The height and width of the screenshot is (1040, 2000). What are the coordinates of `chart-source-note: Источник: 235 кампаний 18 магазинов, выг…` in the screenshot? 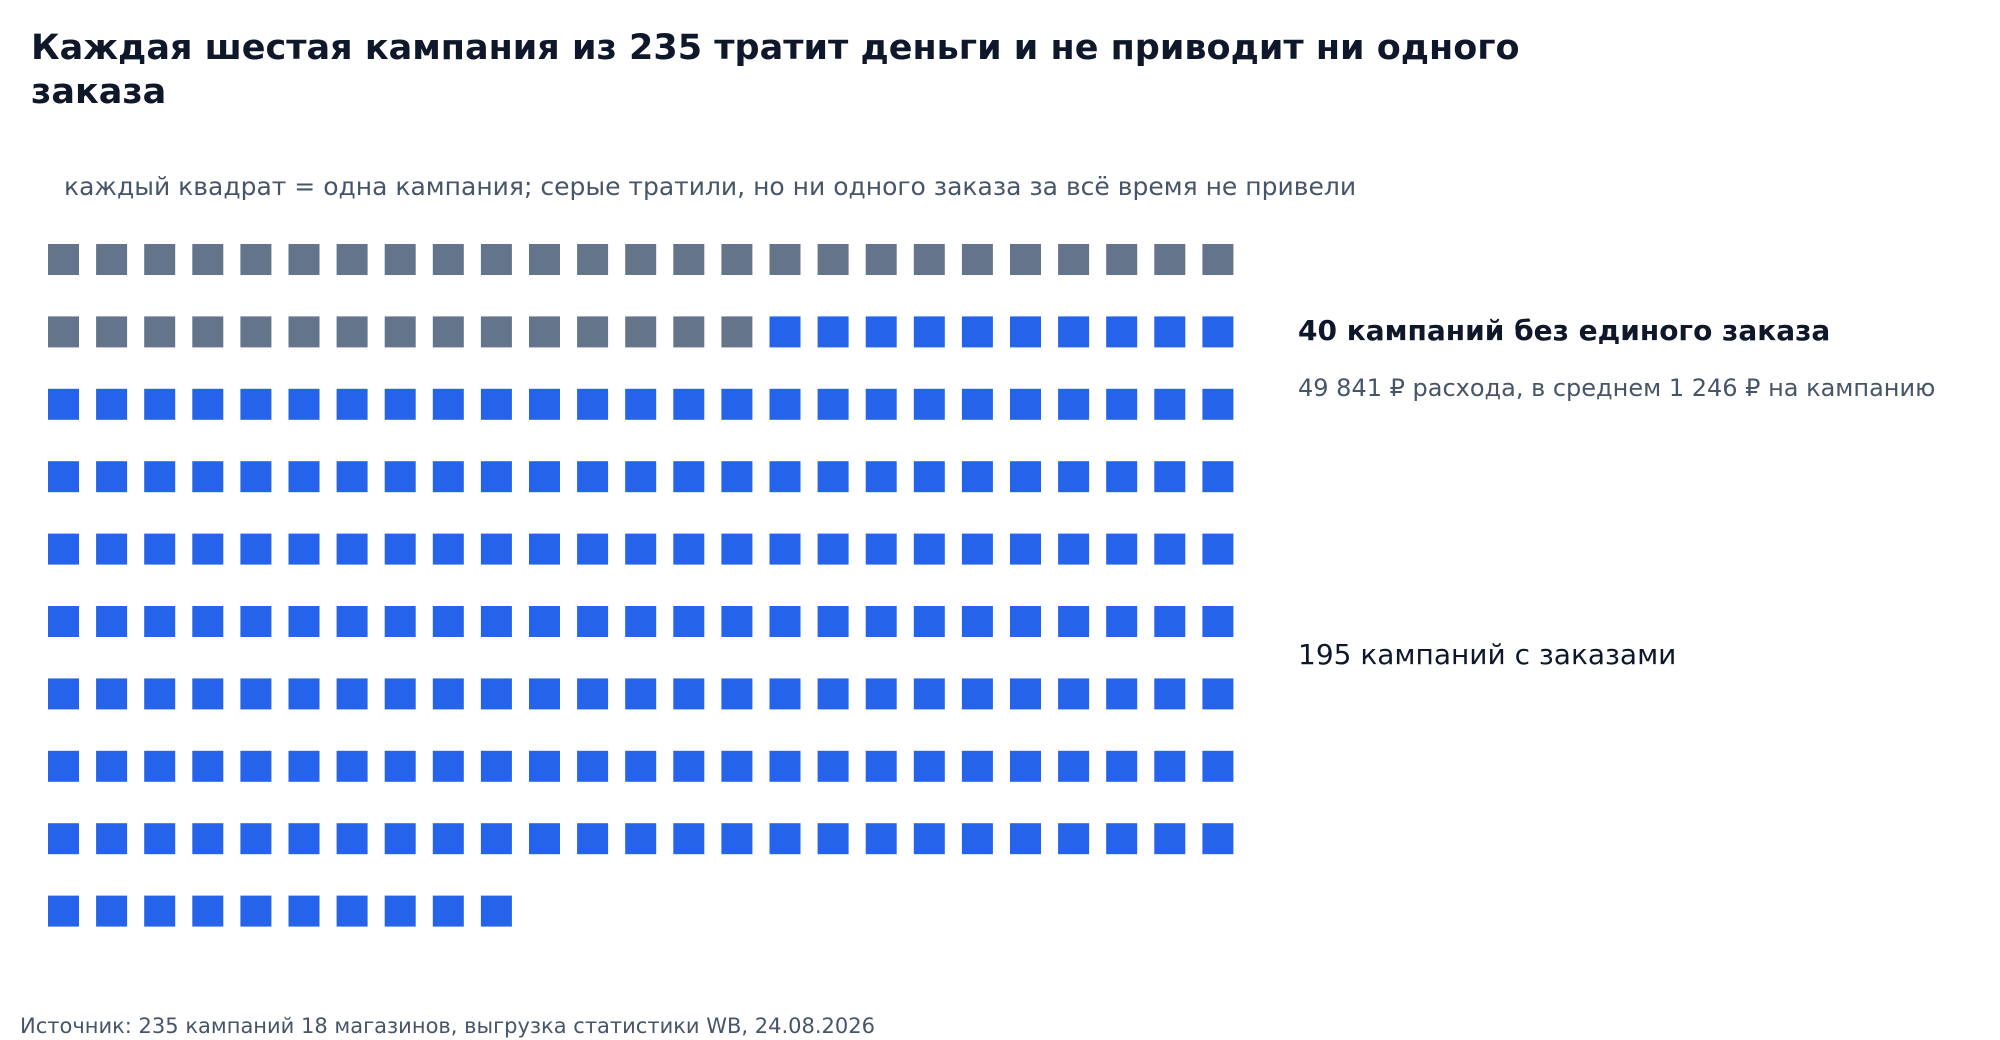 It's located at (448, 1026).